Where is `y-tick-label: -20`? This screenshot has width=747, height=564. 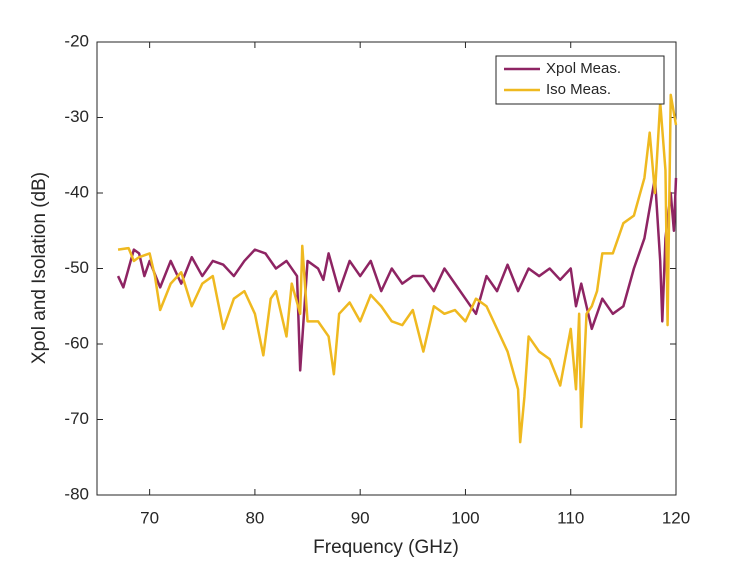
y-tick-label: -20 is located at coordinates (76, 40).